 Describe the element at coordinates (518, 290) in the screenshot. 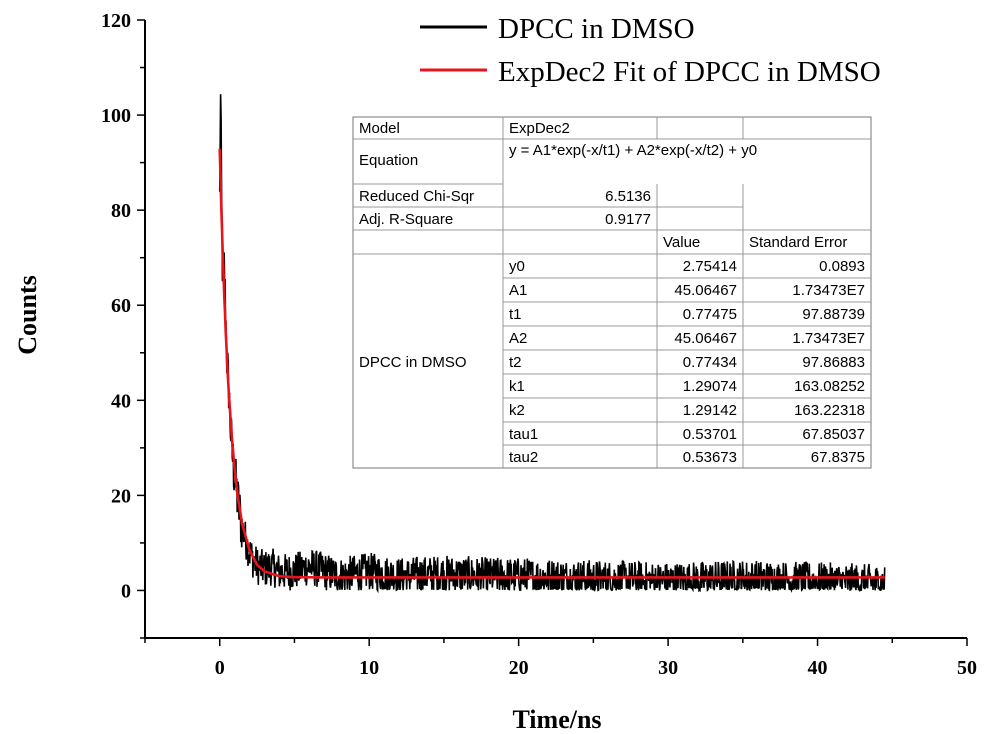

I see `table-param-name: A1` at that location.